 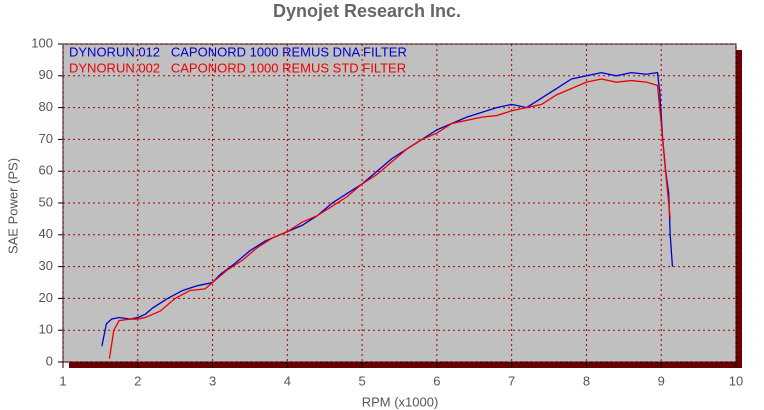 What do you see at coordinates (212, 380) in the screenshot?
I see `x-tick-label: 3` at bounding box center [212, 380].